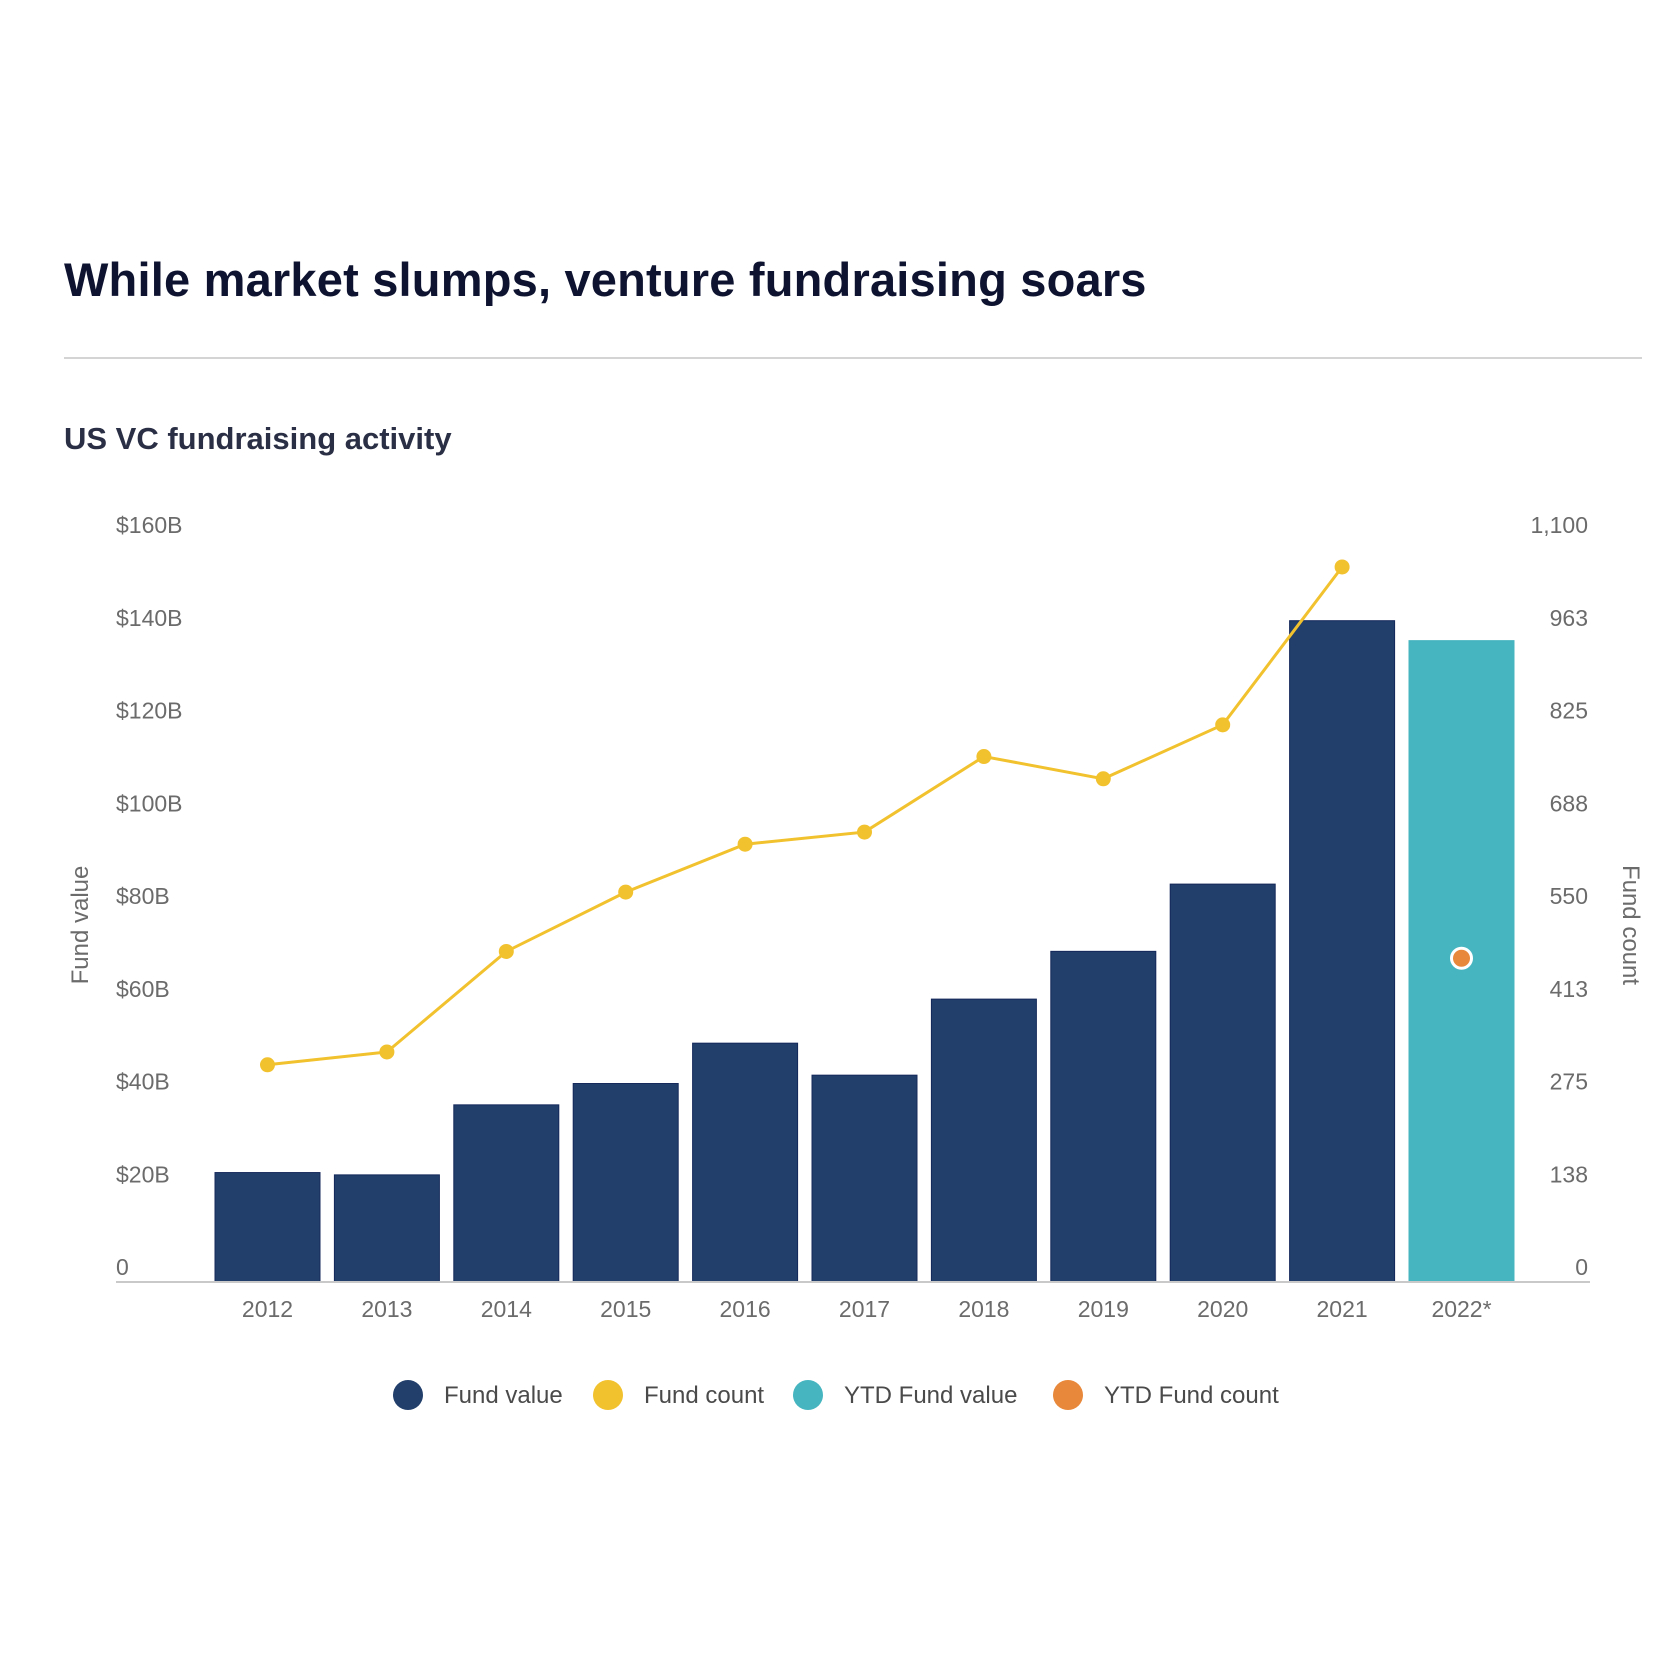  Describe the element at coordinates (1342, 567) in the screenshot. I see `fund-count-point-2021` at that location.